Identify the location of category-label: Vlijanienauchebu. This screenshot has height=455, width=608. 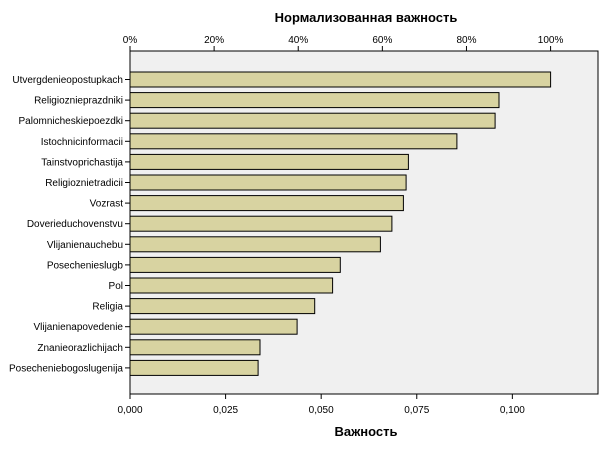
(85, 245).